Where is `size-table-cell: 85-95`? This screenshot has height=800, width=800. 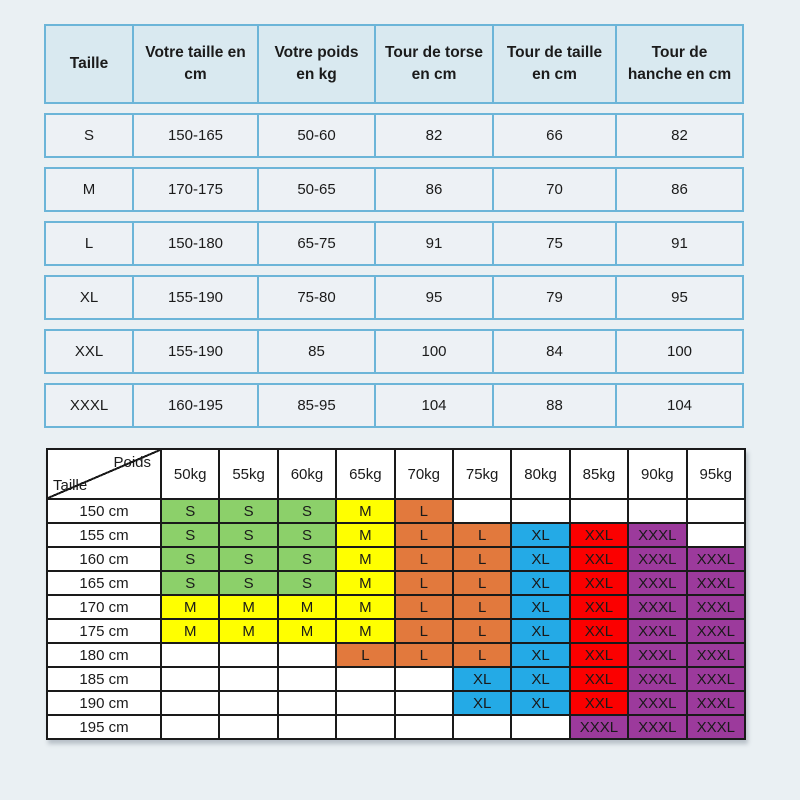 size-table-cell: 85-95 is located at coordinates (317, 405).